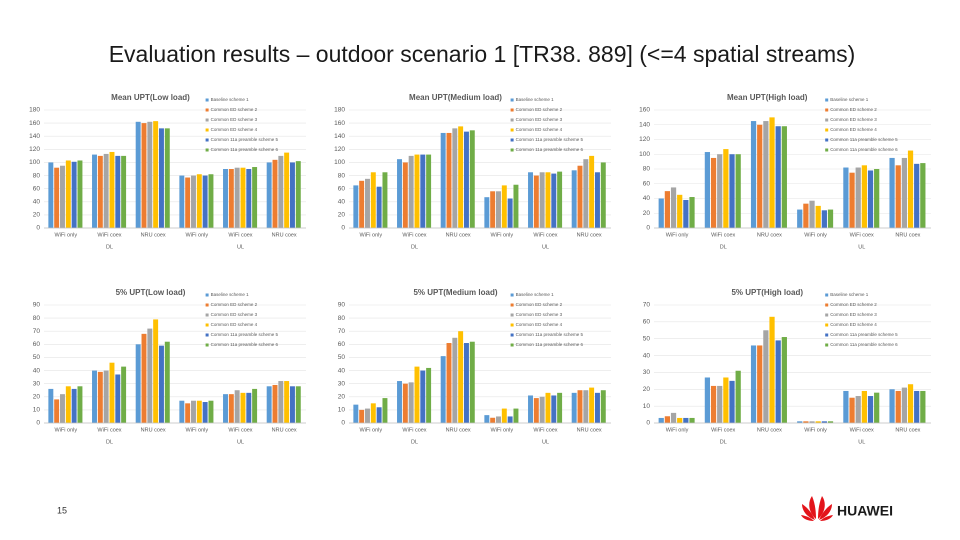 The width and height of the screenshot is (960, 540). Describe the element at coordinates (455, 292) in the screenshot. I see `chart-title: 5% UPT(Medium load)` at that location.